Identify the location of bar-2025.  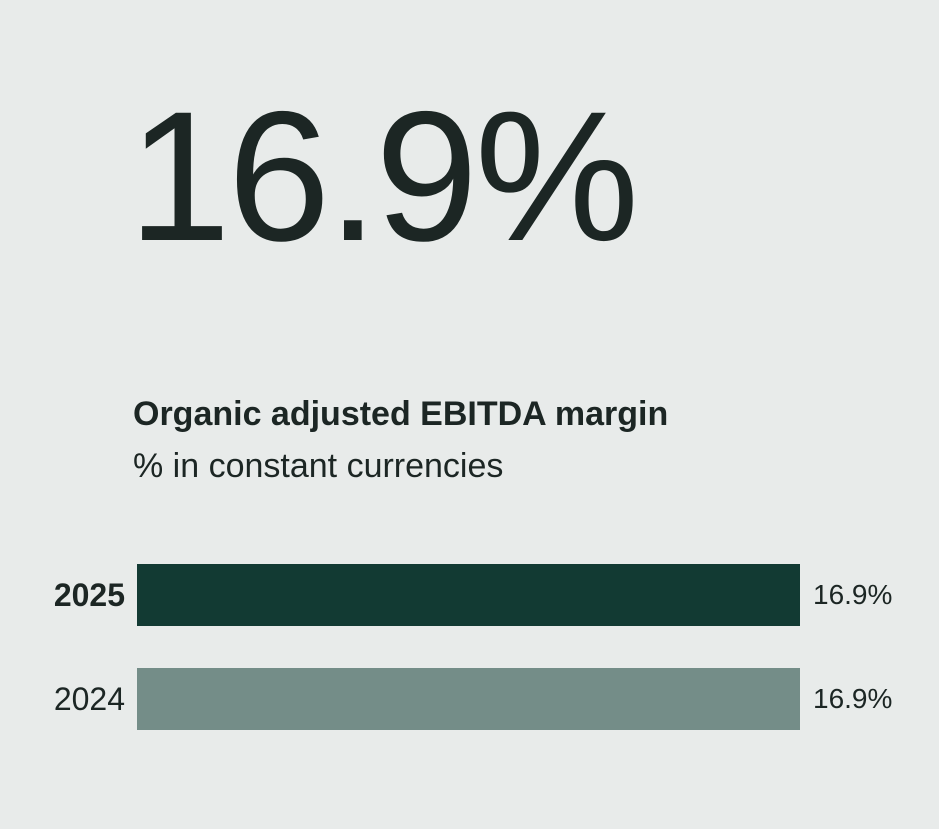
(468, 595).